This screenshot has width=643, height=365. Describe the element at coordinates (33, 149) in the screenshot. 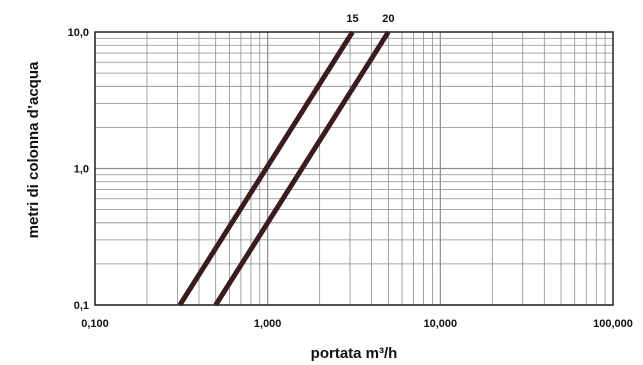

I see `y-axis-label: metri di colonna d’acqua` at that location.